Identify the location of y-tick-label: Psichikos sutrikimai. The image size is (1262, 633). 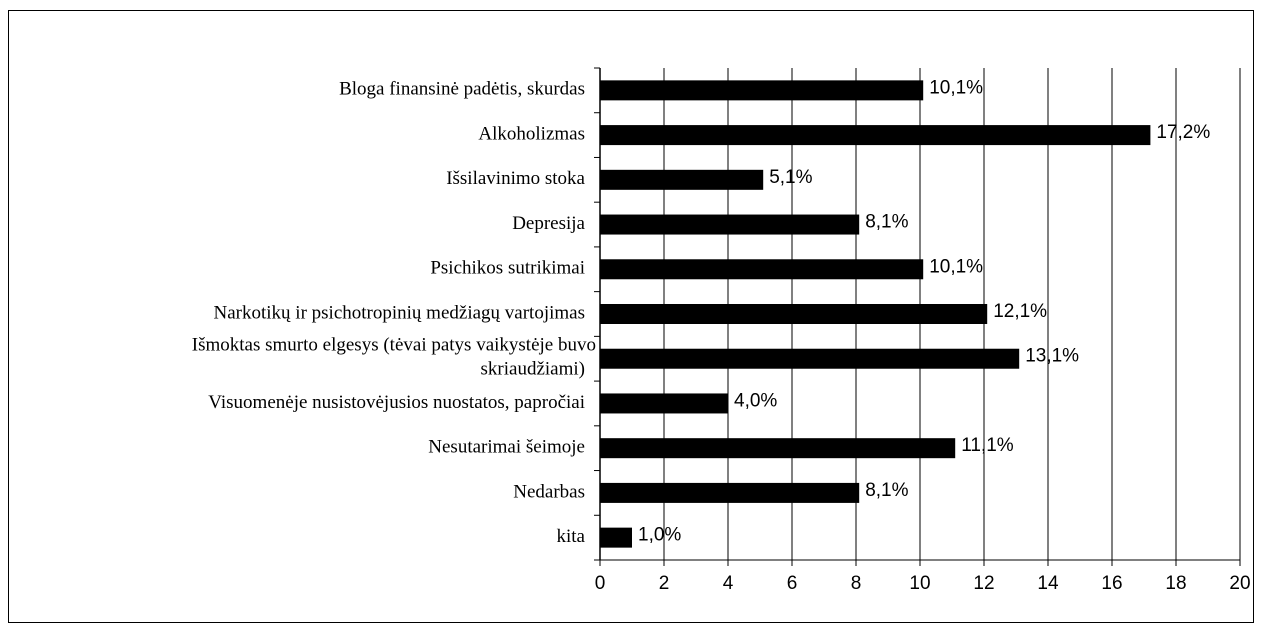
(507, 268).